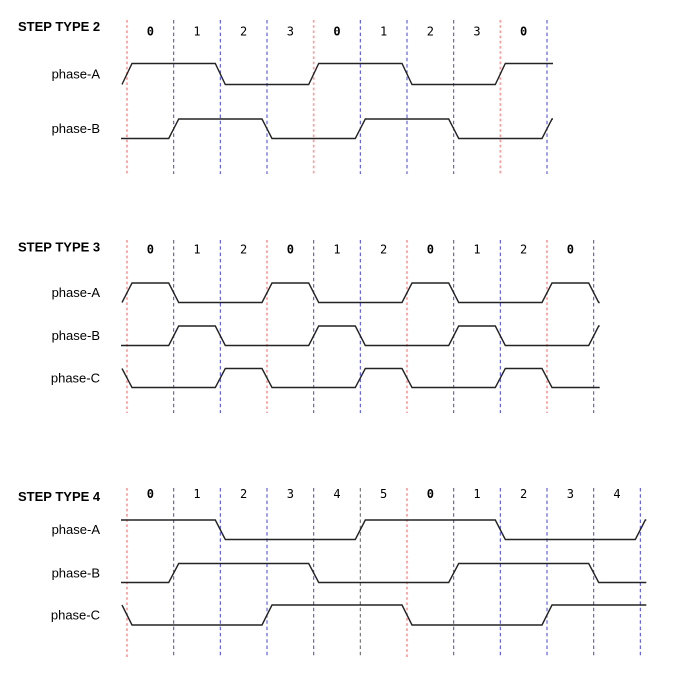  What do you see at coordinates (59, 496) in the screenshot?
I see `section-title: STEP TYPE 4` at bounding box center [59, 496].